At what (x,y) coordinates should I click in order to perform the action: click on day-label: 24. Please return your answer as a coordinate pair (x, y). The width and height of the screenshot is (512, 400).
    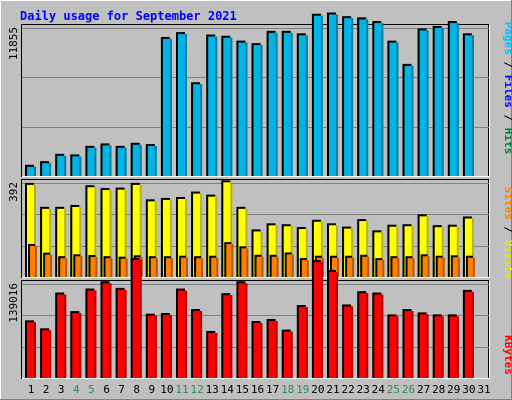
    Looking at the image, I should click on (379, 389).